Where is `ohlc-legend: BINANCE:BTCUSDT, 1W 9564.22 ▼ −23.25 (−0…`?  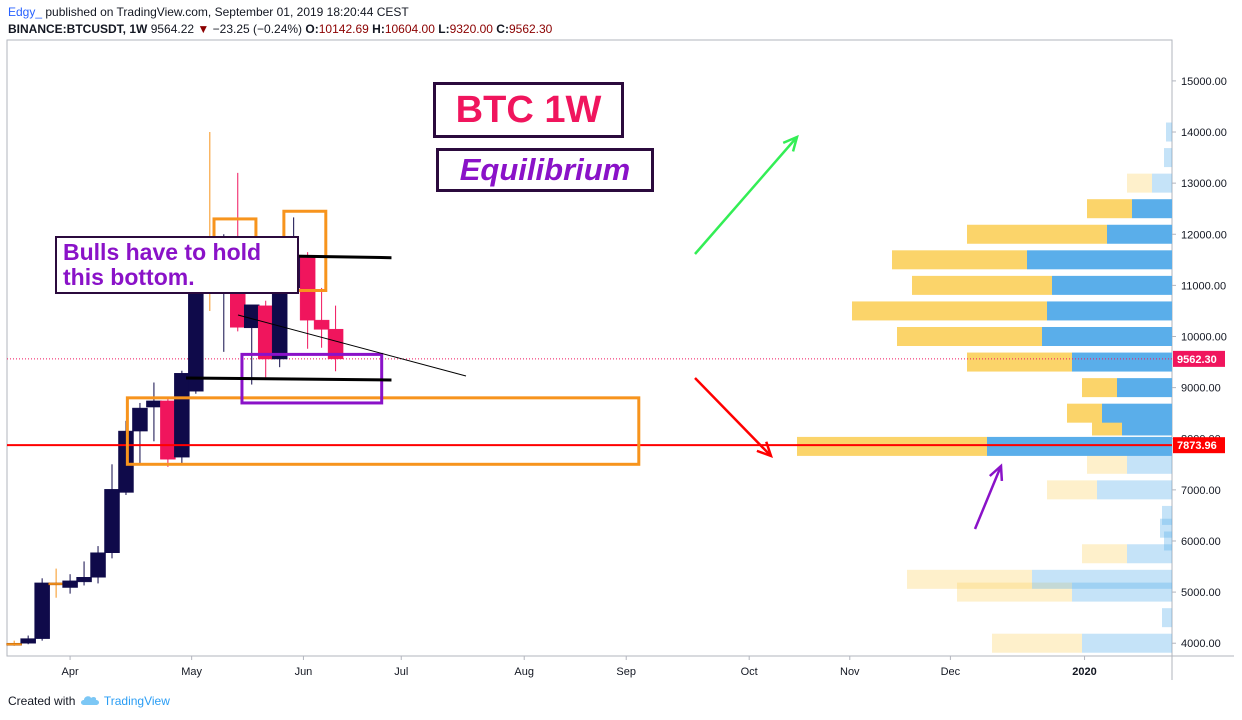
ohlc-legend: BINANCE:BTCUSDT, 1W 9564.22 ▼ −23.25 (−0… is located at coordinates (280, 29).